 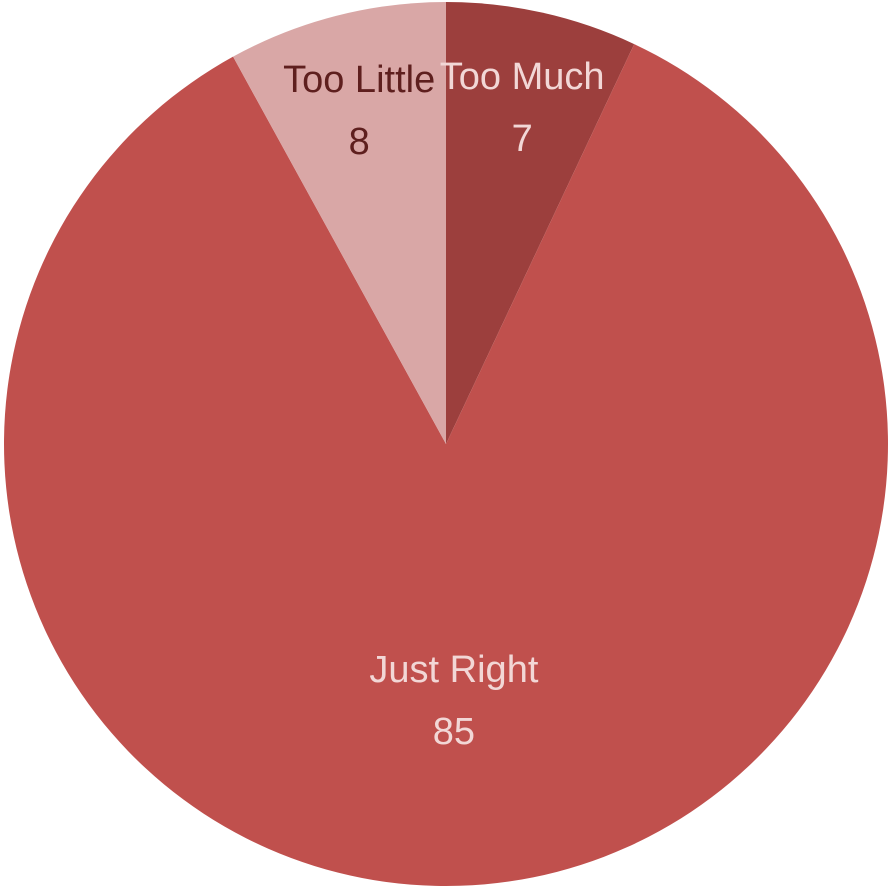 I want to click on data-label-value: 7, so click(x=522, y=139).